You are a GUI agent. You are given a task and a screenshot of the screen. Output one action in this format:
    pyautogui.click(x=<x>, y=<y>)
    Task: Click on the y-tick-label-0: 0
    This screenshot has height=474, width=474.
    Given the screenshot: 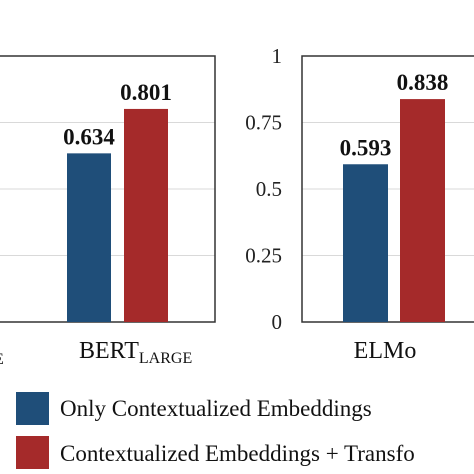 What is the action you would take?
    pyautogui.click(x=277, y=322)
    